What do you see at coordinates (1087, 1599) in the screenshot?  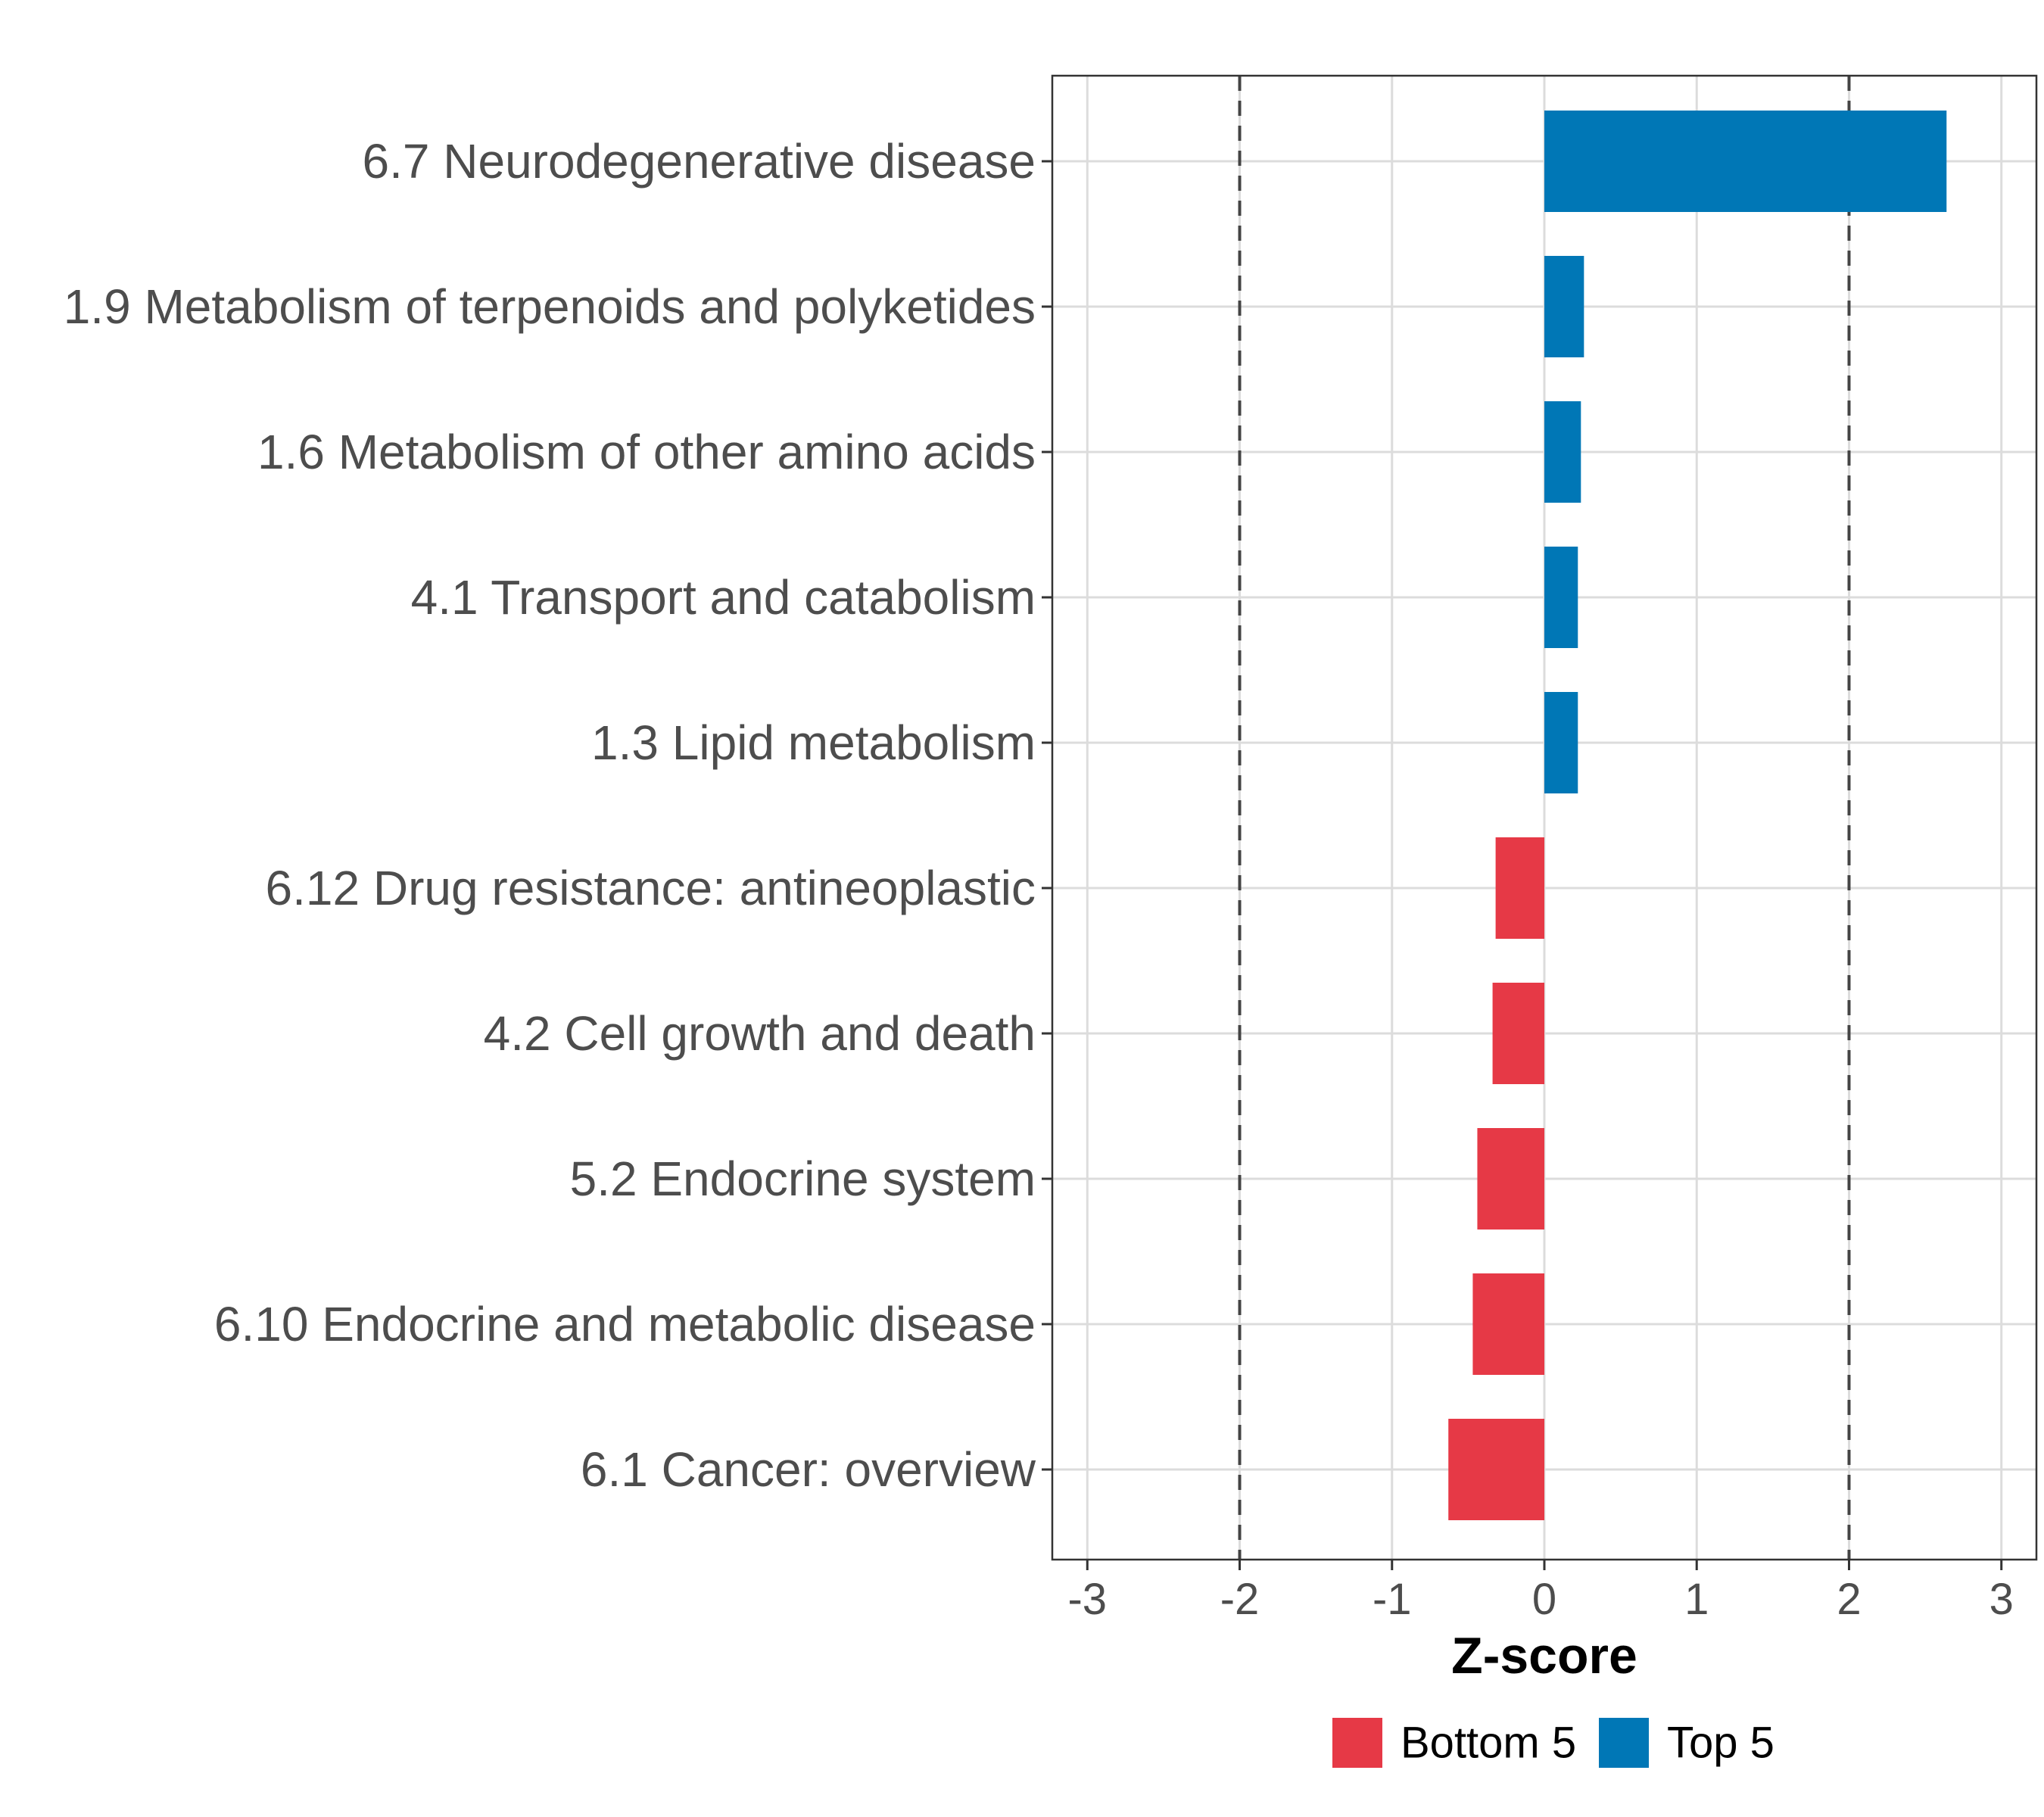 I see `x-tick-label: -3` at bounding box center [1087, 1599].